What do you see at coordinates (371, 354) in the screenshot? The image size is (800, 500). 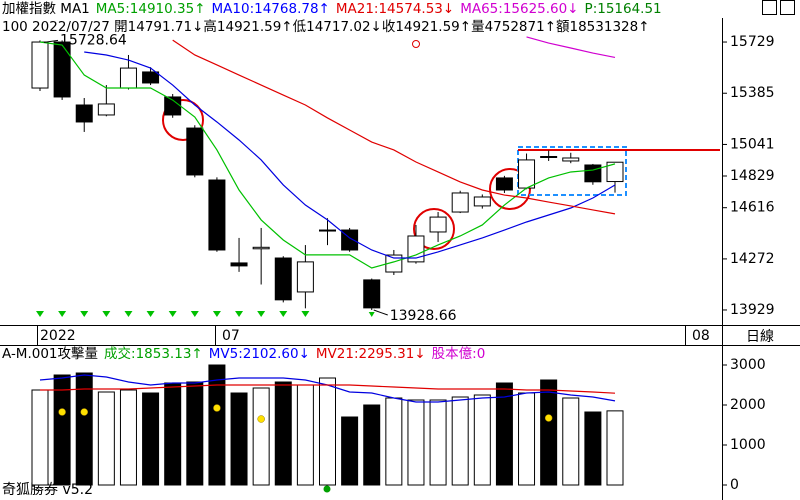 I see `header-item: MV21:2295.31↓` at bounding box center [371, 354].